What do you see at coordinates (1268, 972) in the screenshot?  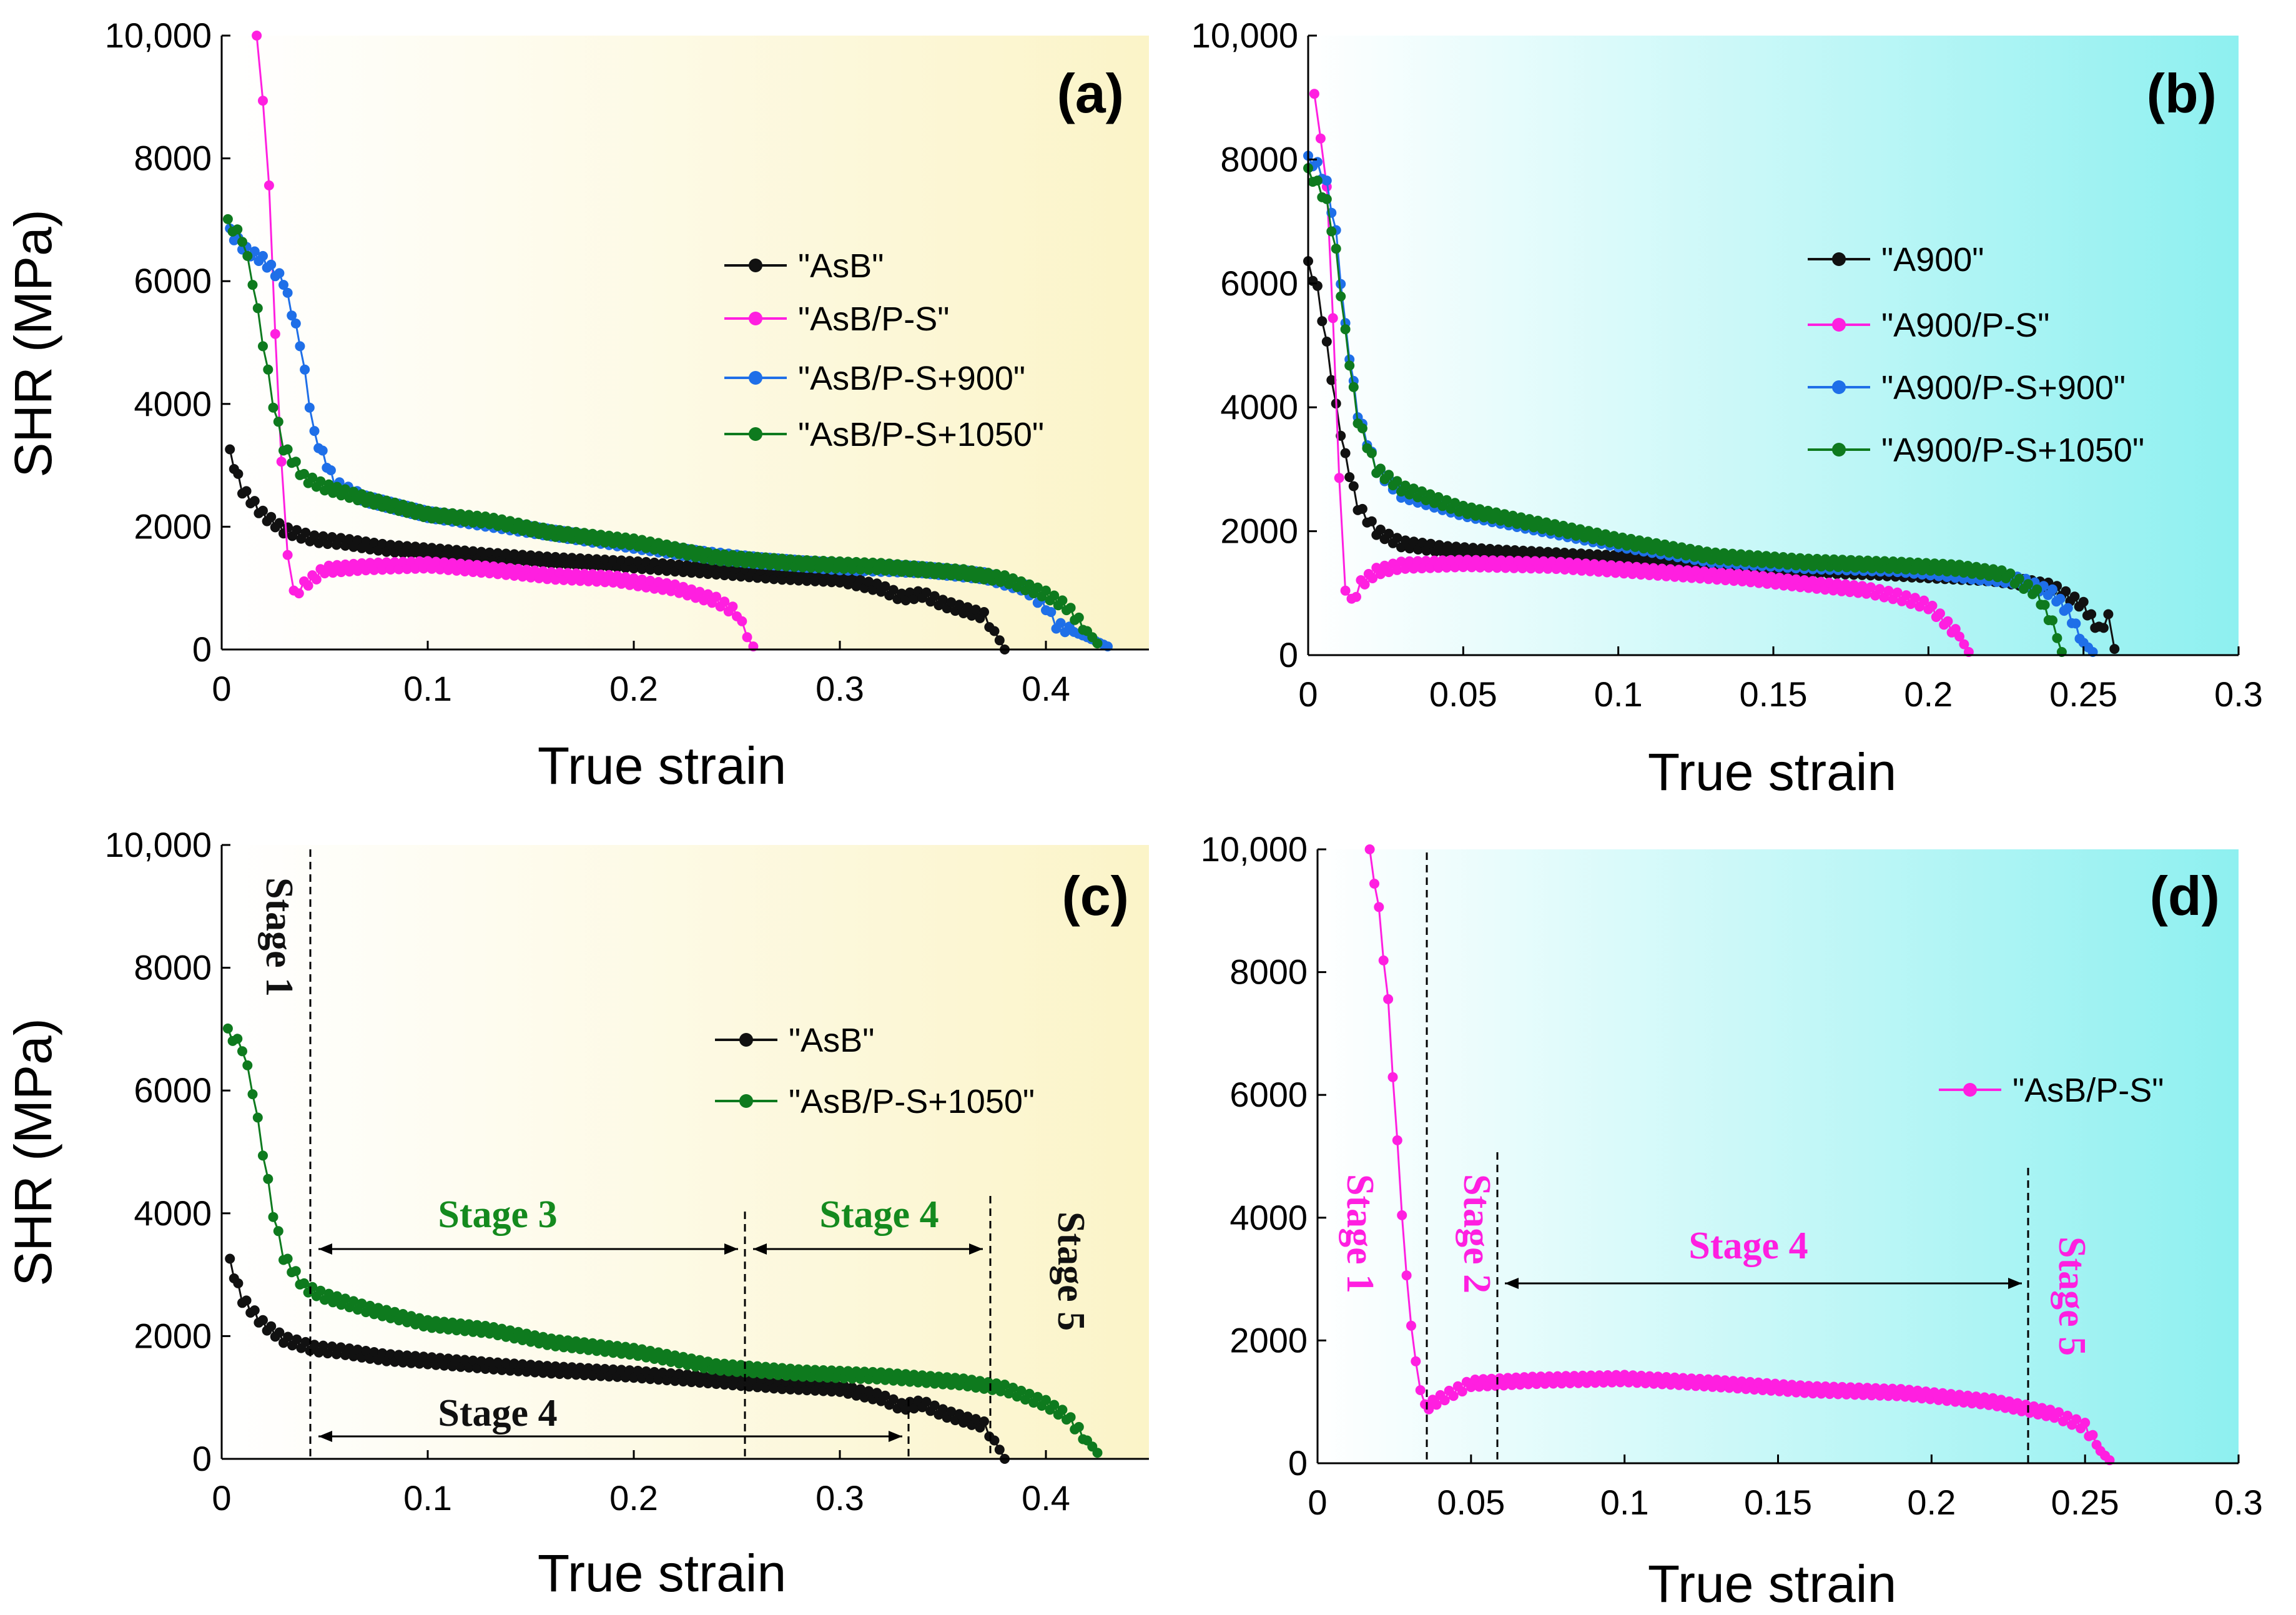 I see `y-tick-label: 8000` at bounding box center [1268, 972].